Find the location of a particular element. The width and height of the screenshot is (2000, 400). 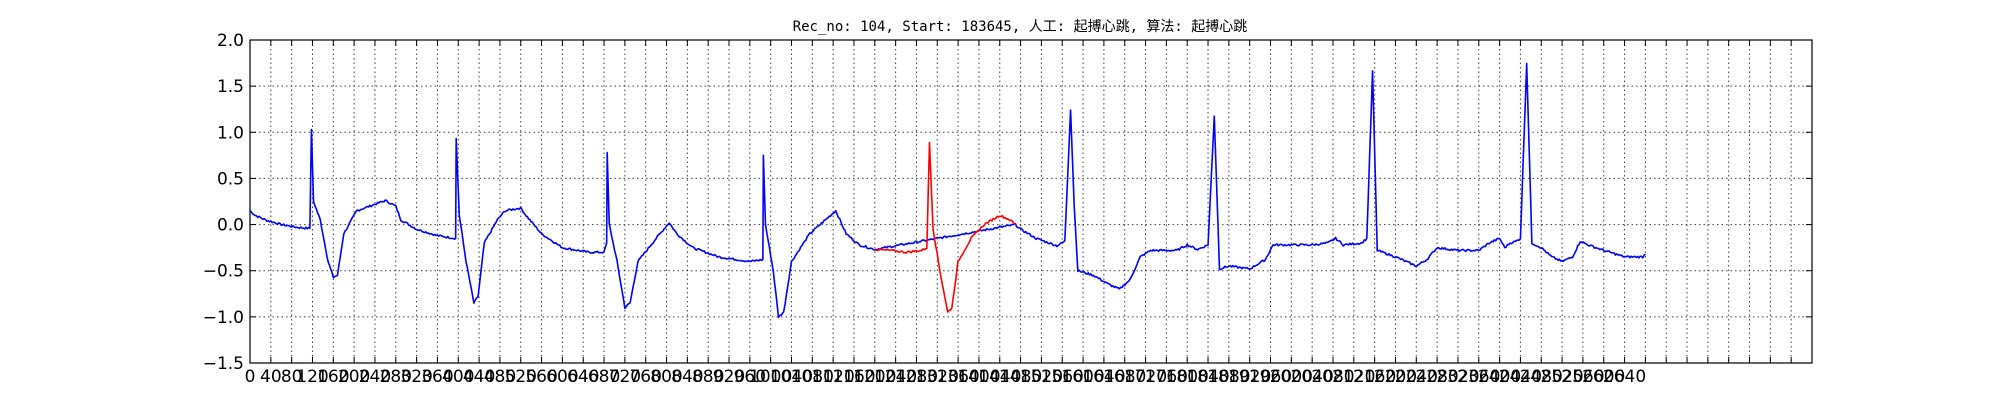

x-tick-label: 1520 is located at coordinates (1041, 377).